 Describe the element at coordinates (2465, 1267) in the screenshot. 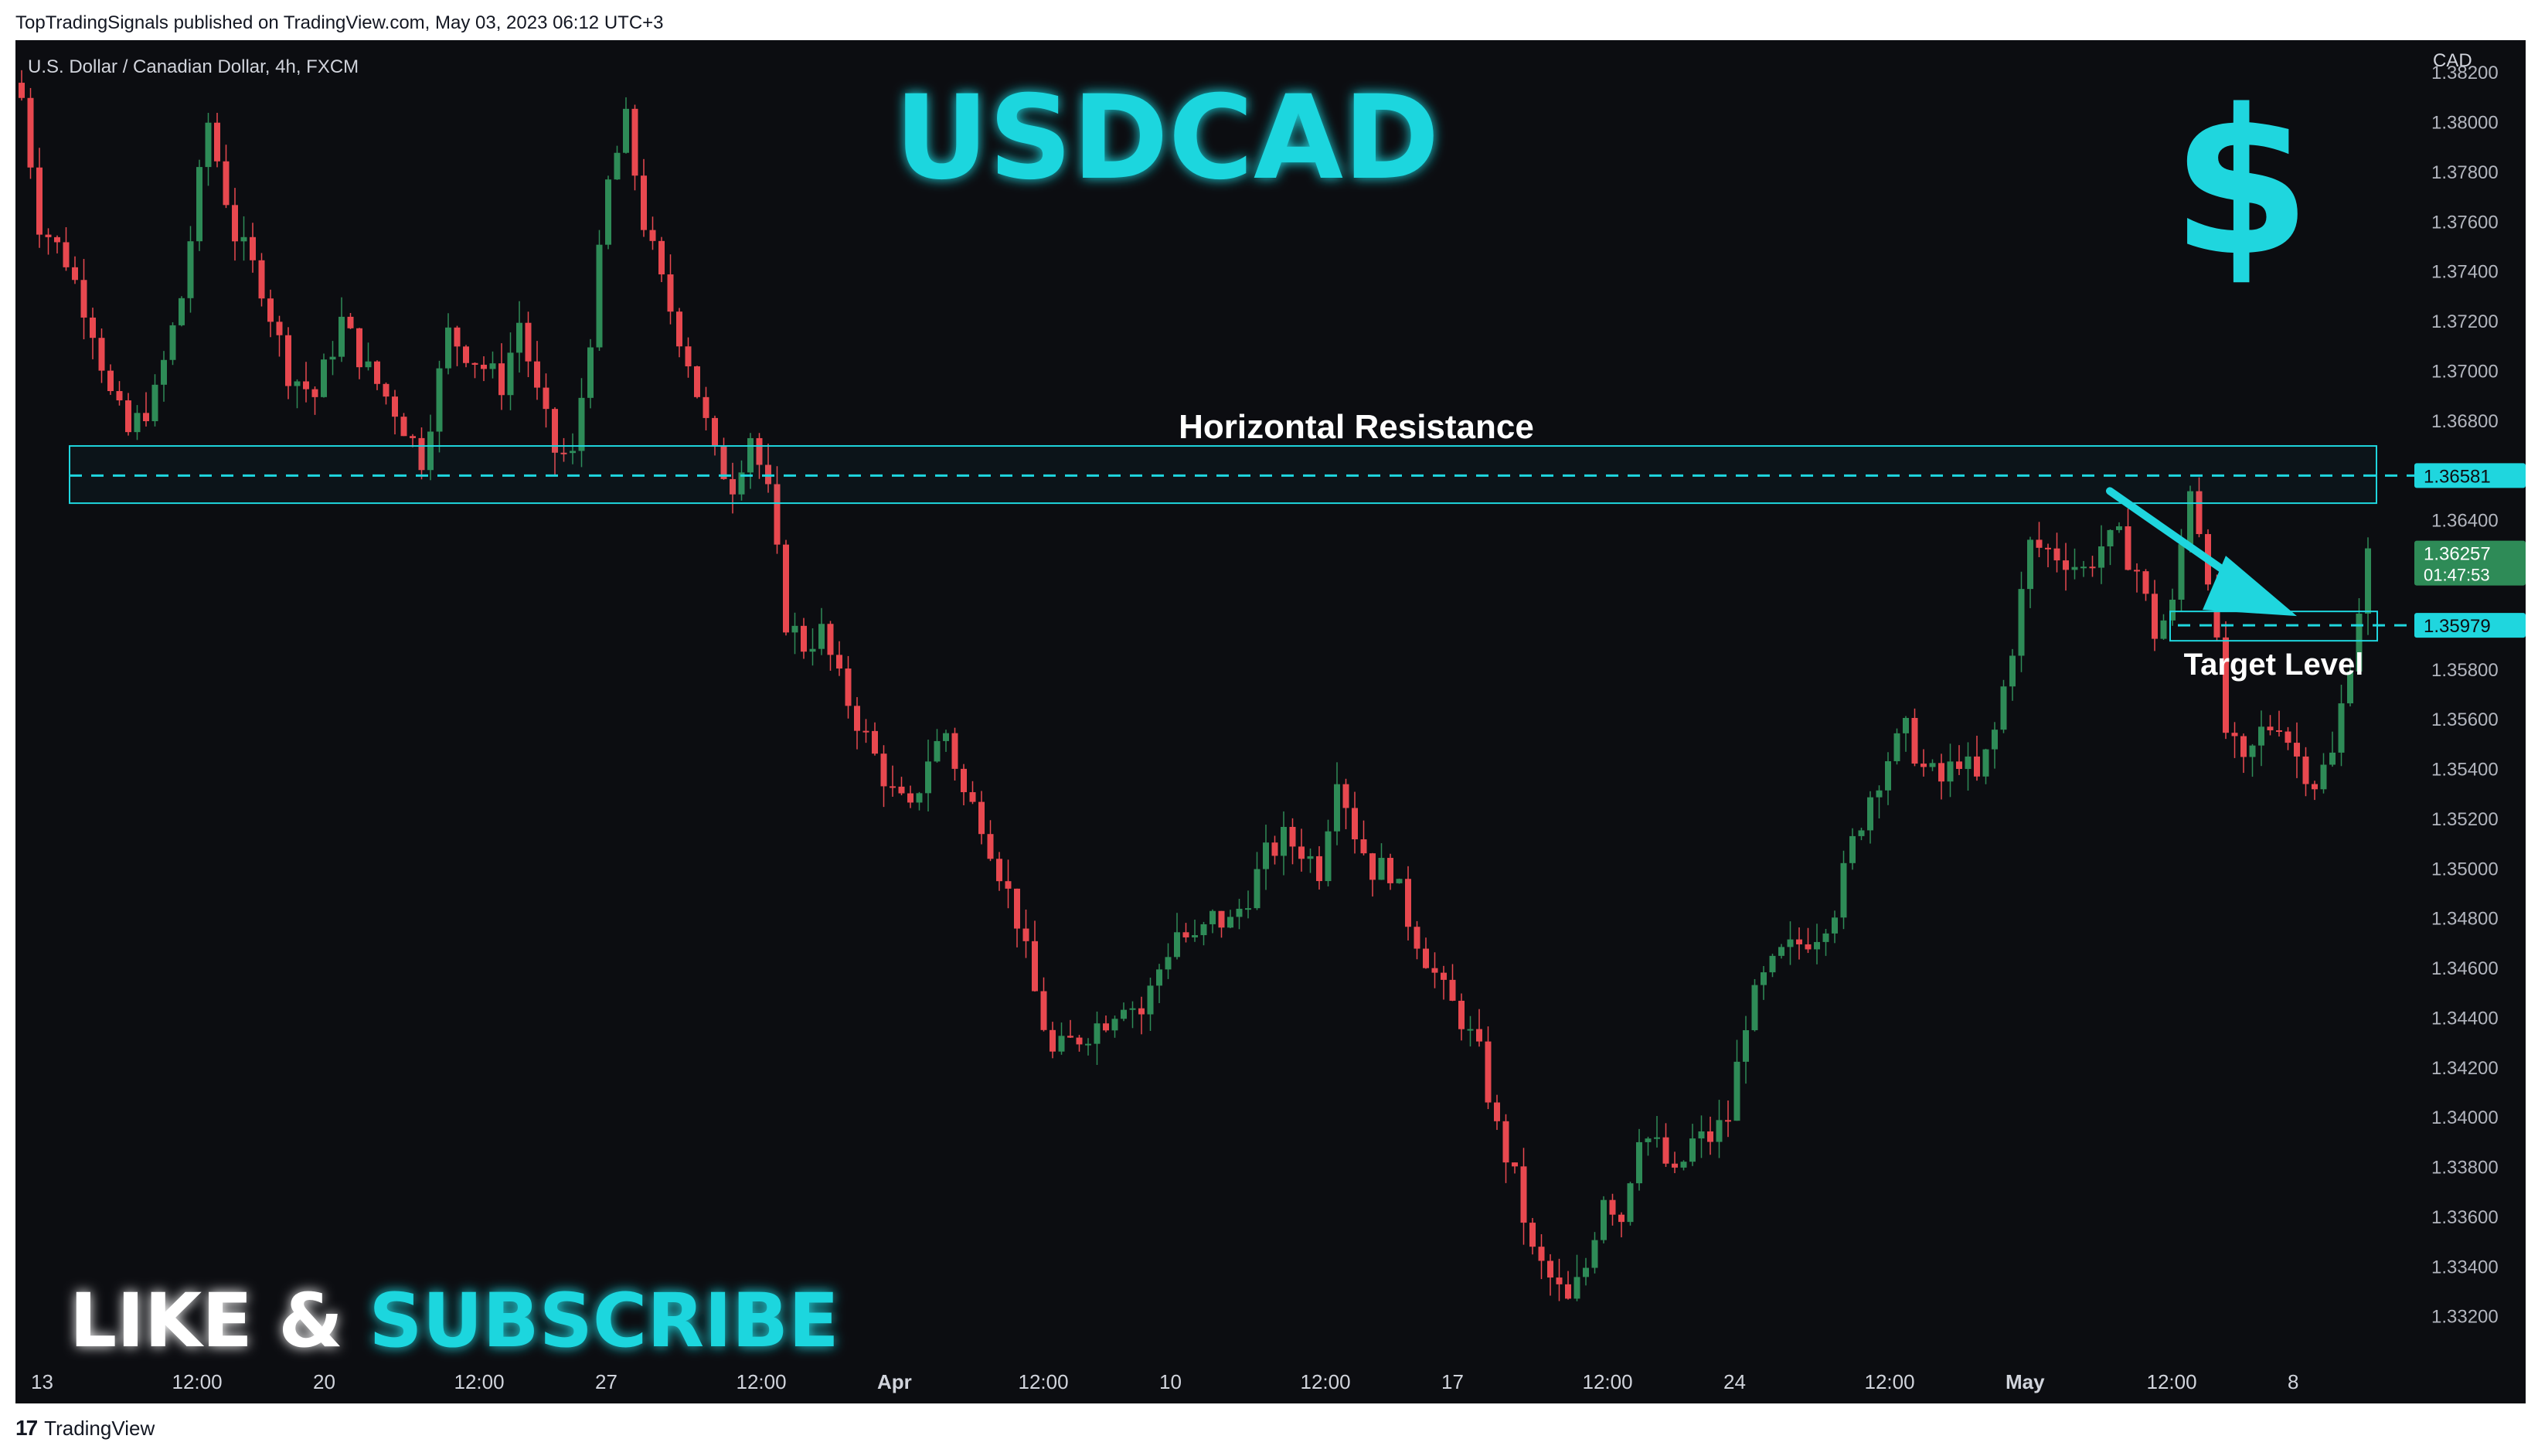

I see `price-tick-label: 1.33400` at that location.